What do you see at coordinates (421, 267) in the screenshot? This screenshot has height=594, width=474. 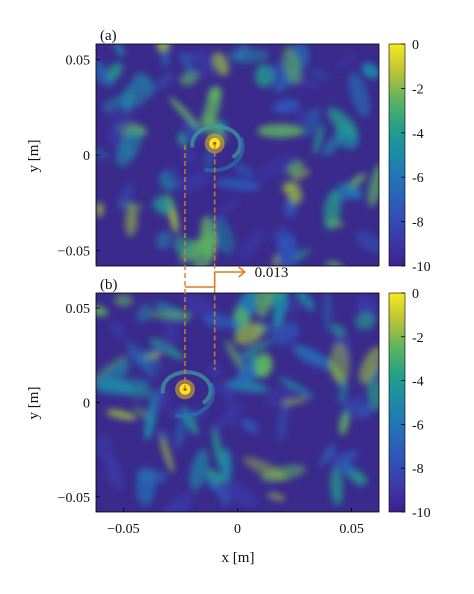 I see `colorbar-tick-label: -10` at bounding box center [421, 267].